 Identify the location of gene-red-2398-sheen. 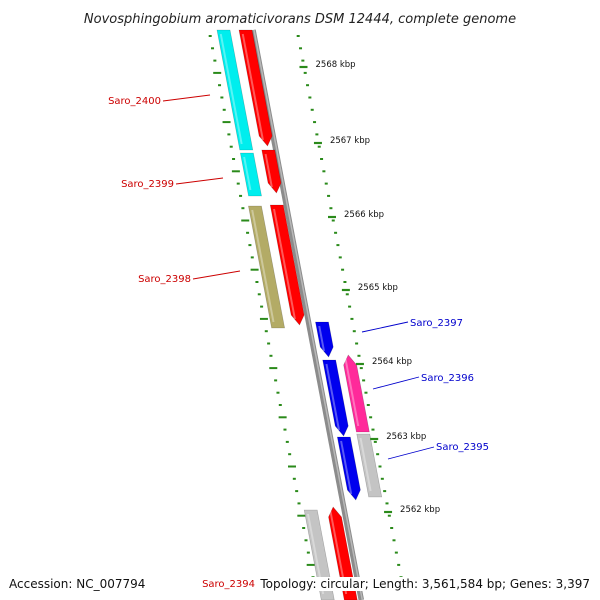
(284, 264).